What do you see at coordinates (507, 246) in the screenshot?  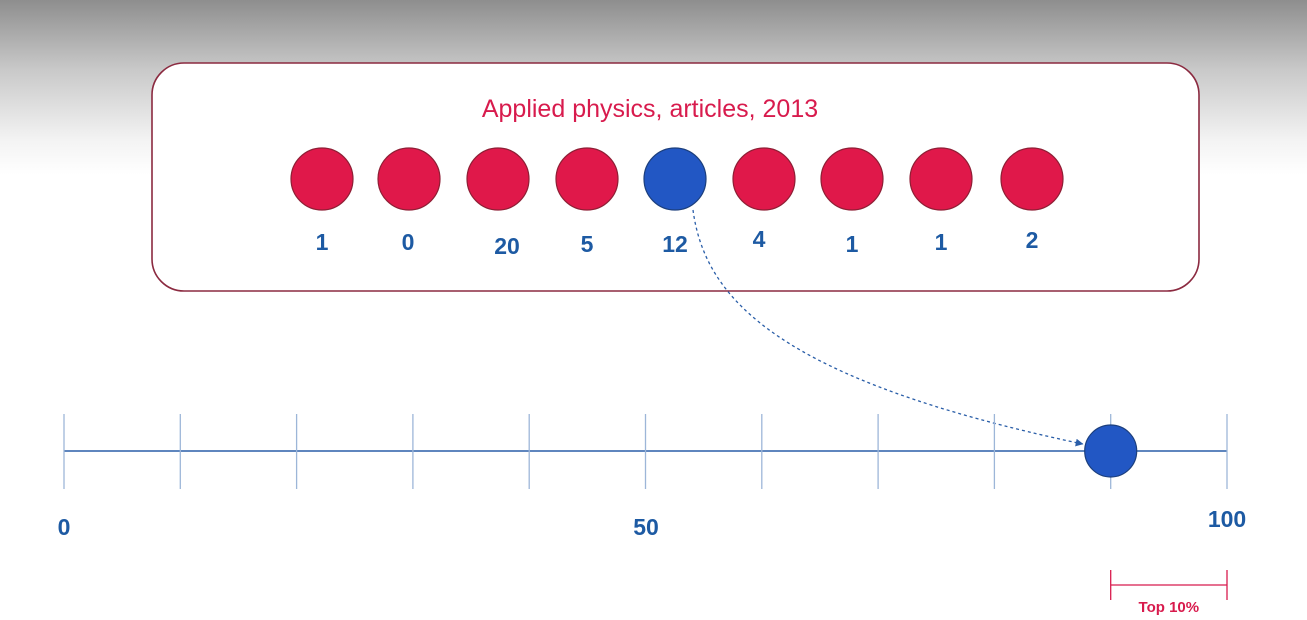 I see `article-citation-label: 20` at bounding box center [507, 246].